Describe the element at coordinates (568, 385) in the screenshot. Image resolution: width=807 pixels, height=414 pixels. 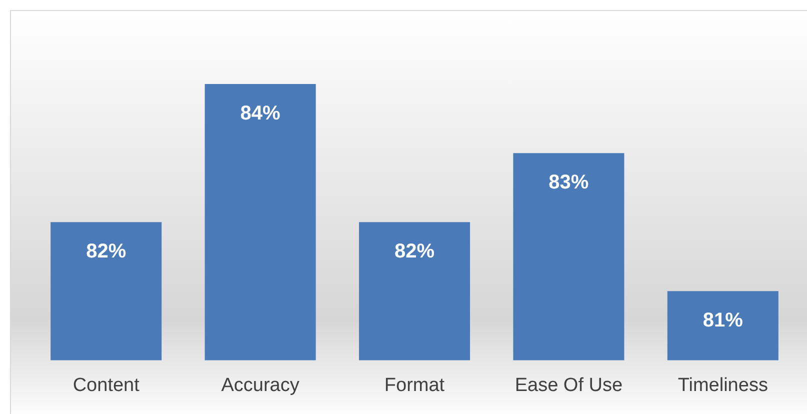
I see `x-tick-label: Ease Of Use` at that location.